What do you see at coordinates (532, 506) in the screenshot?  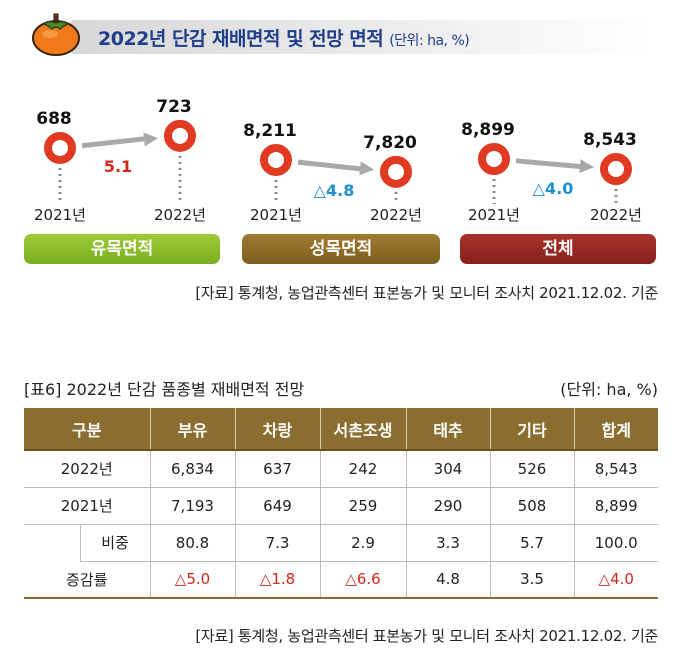 I see `table-cell: 508` at bounding box center [532, 506].